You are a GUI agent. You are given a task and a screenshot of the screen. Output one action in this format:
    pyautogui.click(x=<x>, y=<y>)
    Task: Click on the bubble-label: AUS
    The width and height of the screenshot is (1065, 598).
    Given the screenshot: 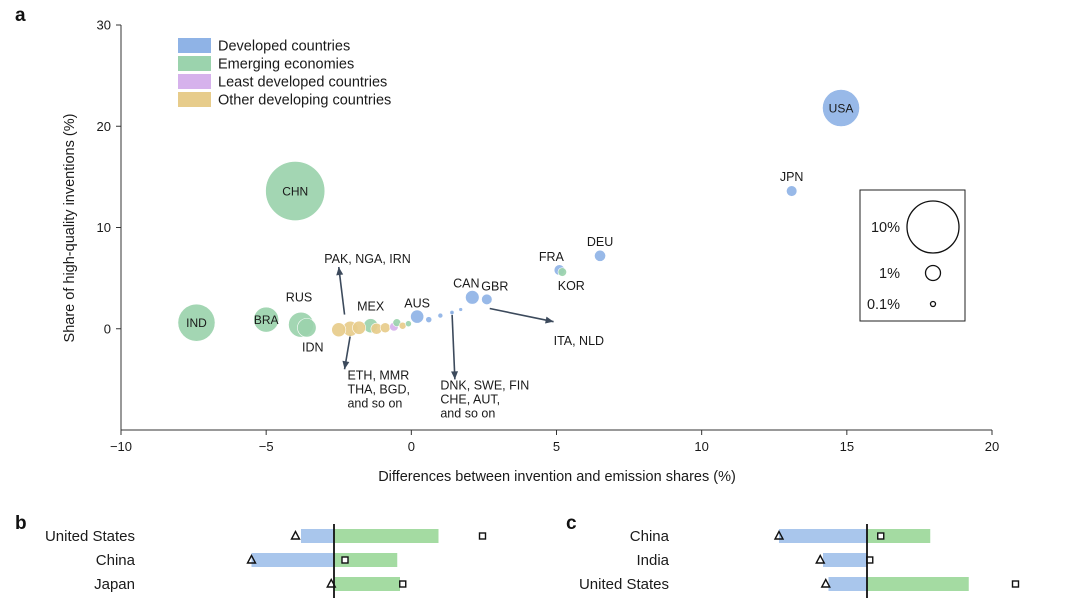 What is the action you would take?
    pyautogui.click(x=417, y=304)
    